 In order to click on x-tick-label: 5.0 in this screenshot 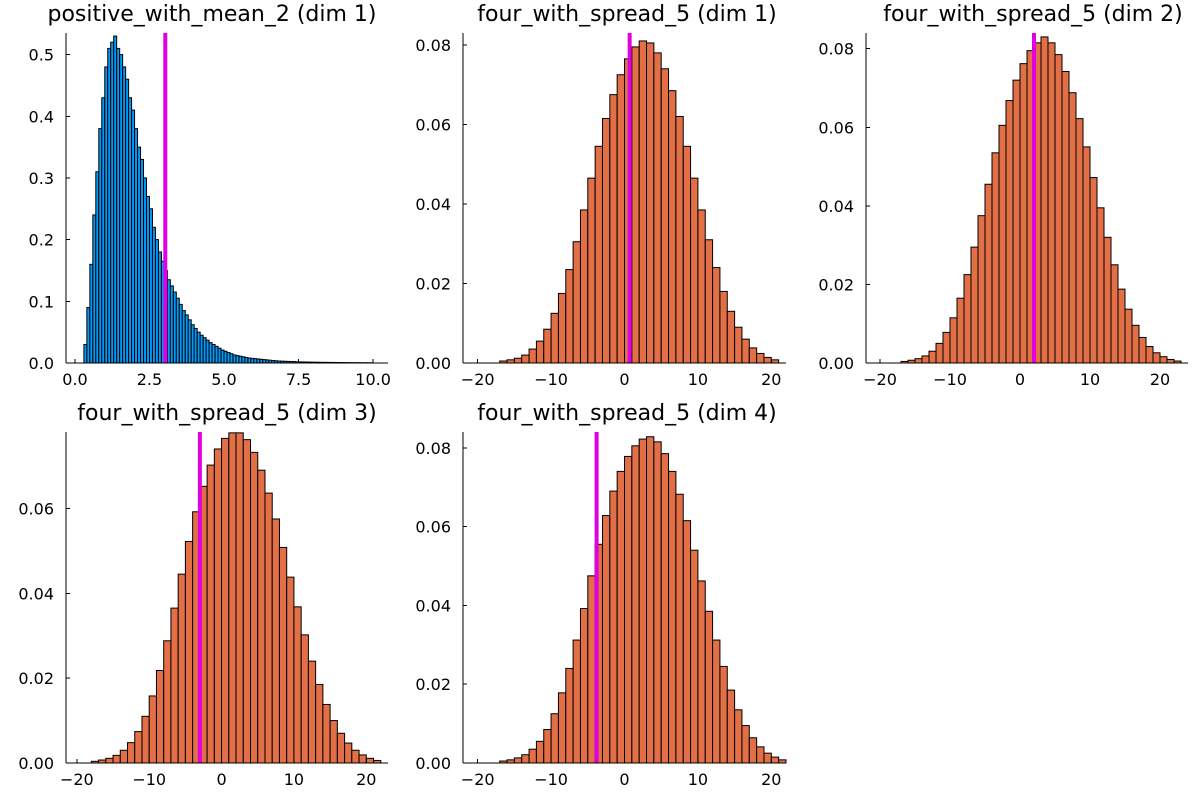, I will do `click(223, 379)`.